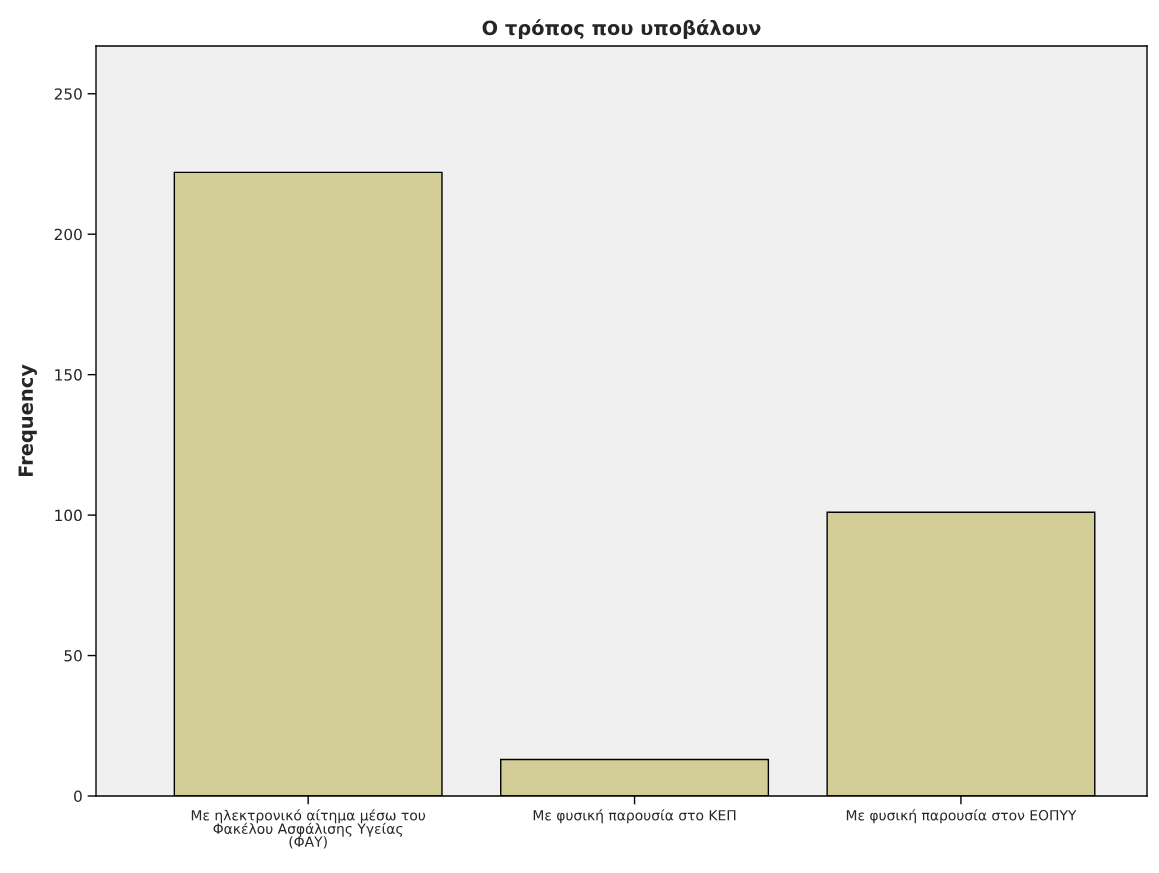  I want to click on y-tick-label: 250, so click(68, 94).